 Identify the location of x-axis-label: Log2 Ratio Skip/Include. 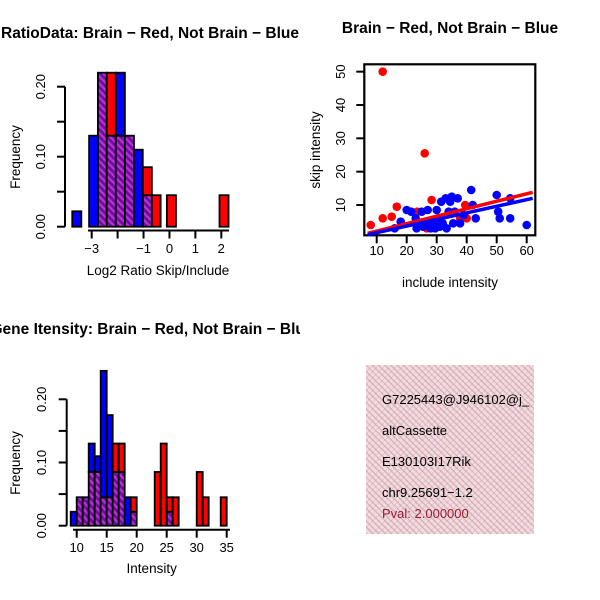
(158, 270).